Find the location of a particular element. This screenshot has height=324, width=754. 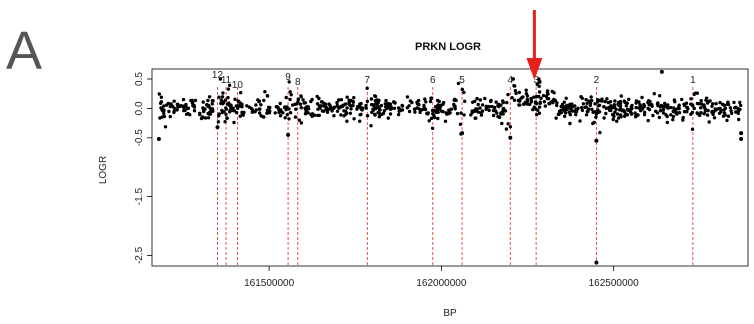

x-tick-label: 161500000 is located at coordinates (269, 283).